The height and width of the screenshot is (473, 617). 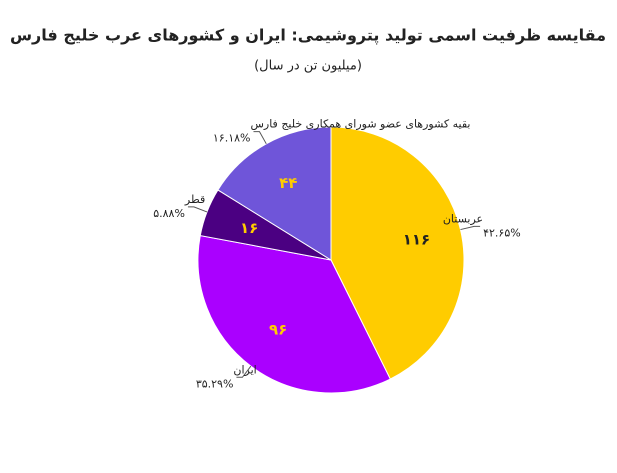 What do you see at coordinates (278, 330) in the screenshot?
I see `value-label: ۹۶` at bounding box center [278, 330].